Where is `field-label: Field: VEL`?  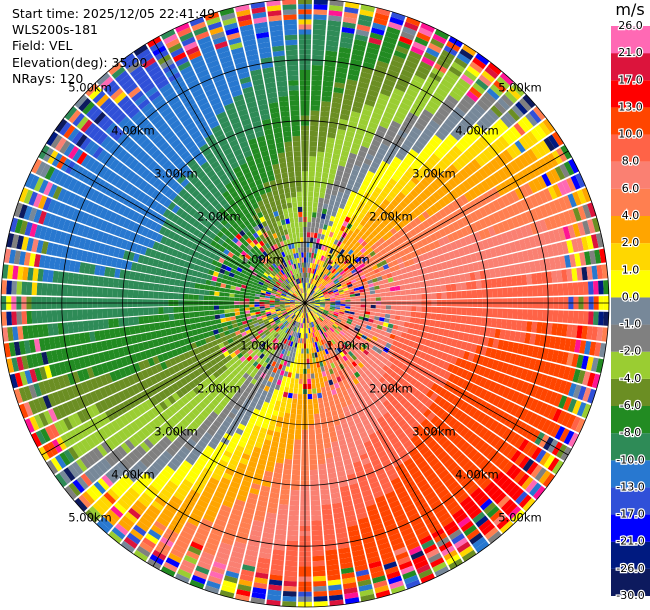
field-label: Field: VEL is located at coordinates (42, 46).